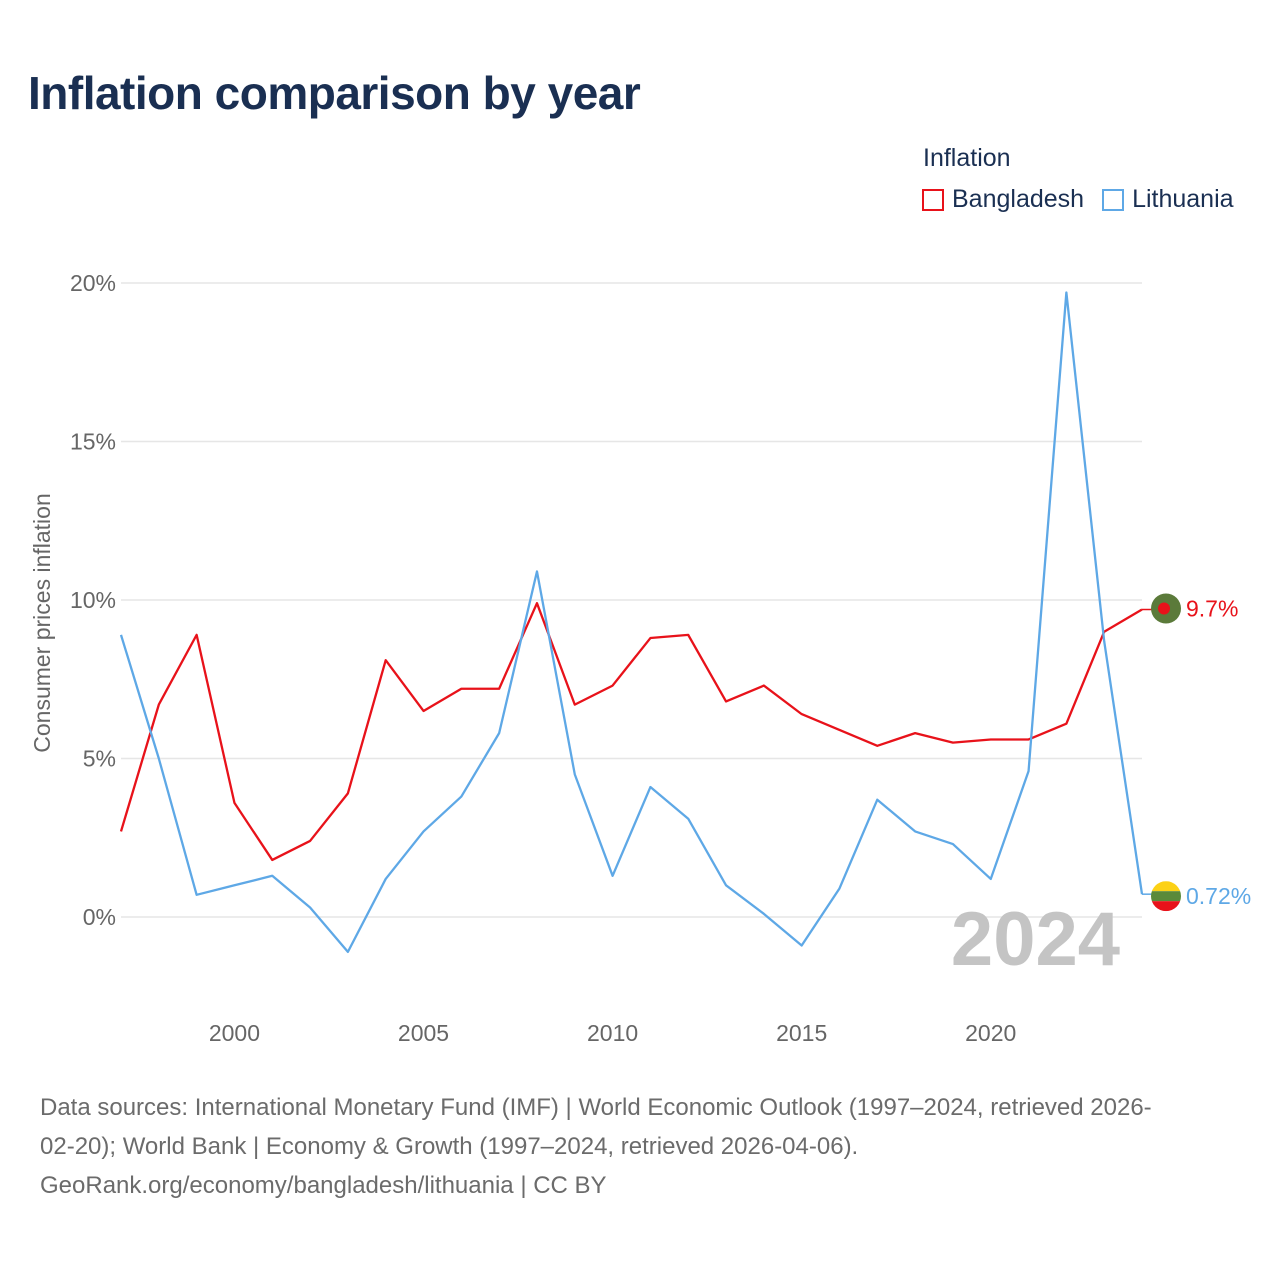 The image size is (1280, 1280). What do you see at coordinates (93, 600) in the screenshot?
I see `y-tick-label: 10%` at bounding box center [93, 600].